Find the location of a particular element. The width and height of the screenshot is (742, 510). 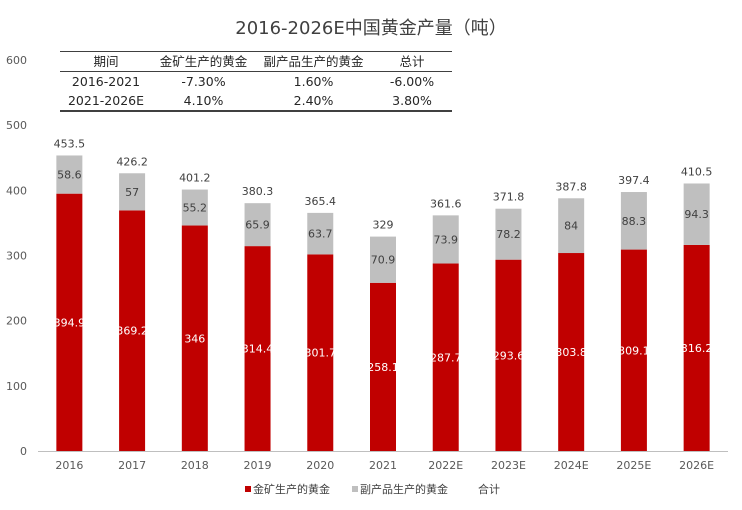

data-label-mine-gold: 346 is located at coordinates (194, 338).